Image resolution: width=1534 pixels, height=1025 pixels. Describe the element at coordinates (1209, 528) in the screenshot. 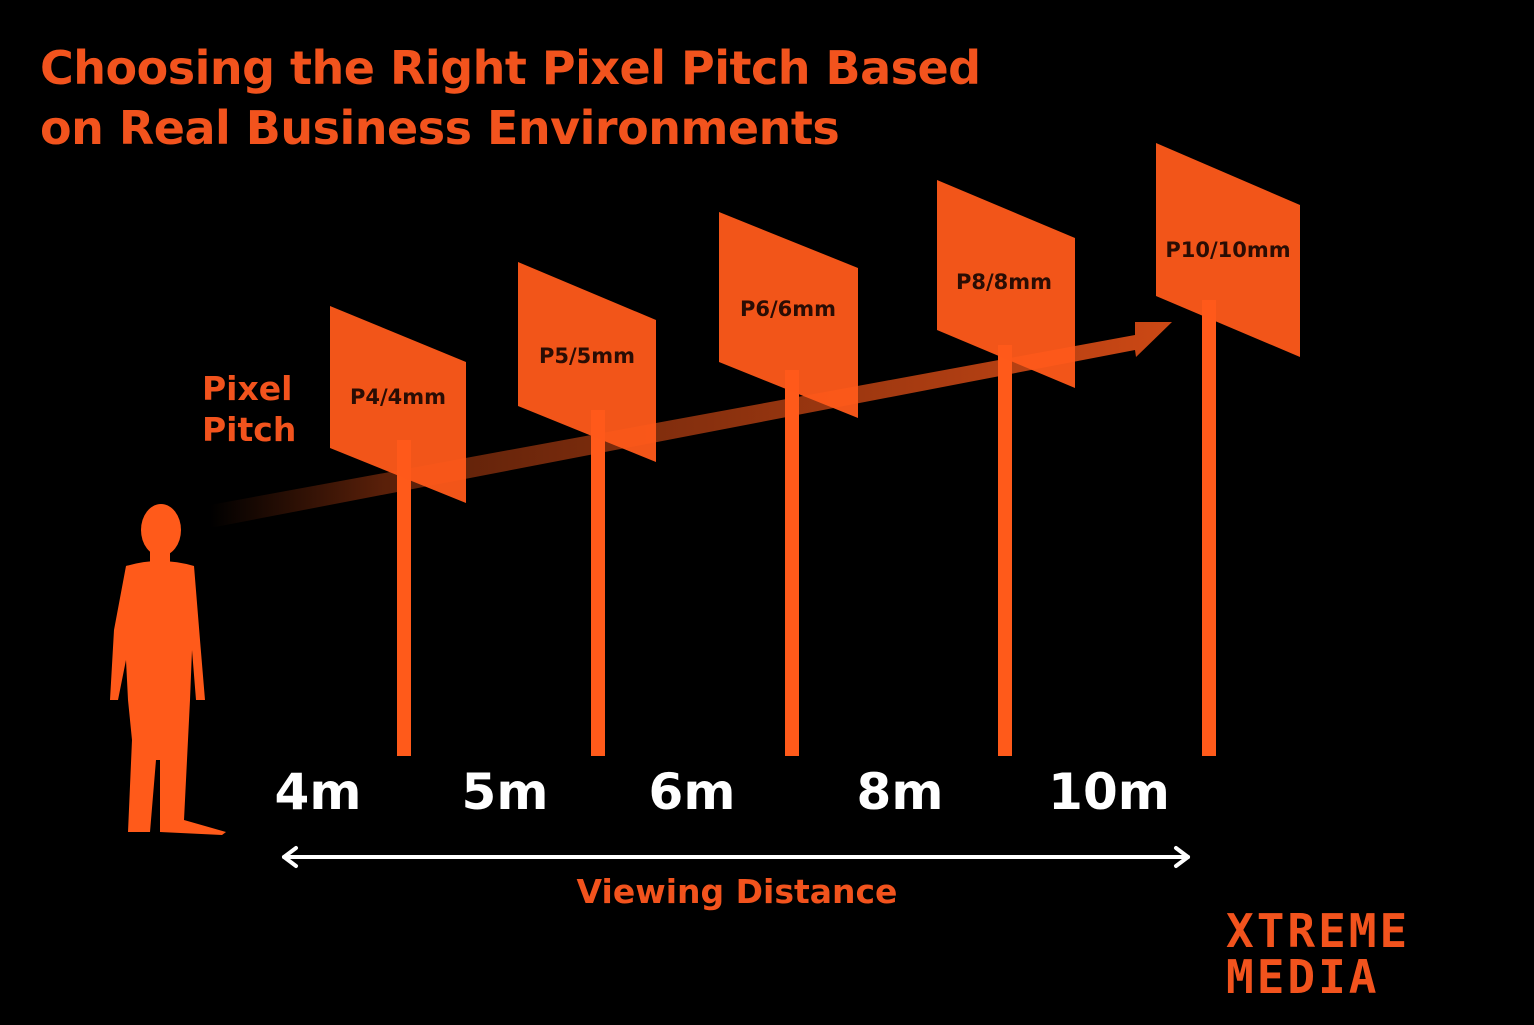

I see `screen-p10-pole` at that location.